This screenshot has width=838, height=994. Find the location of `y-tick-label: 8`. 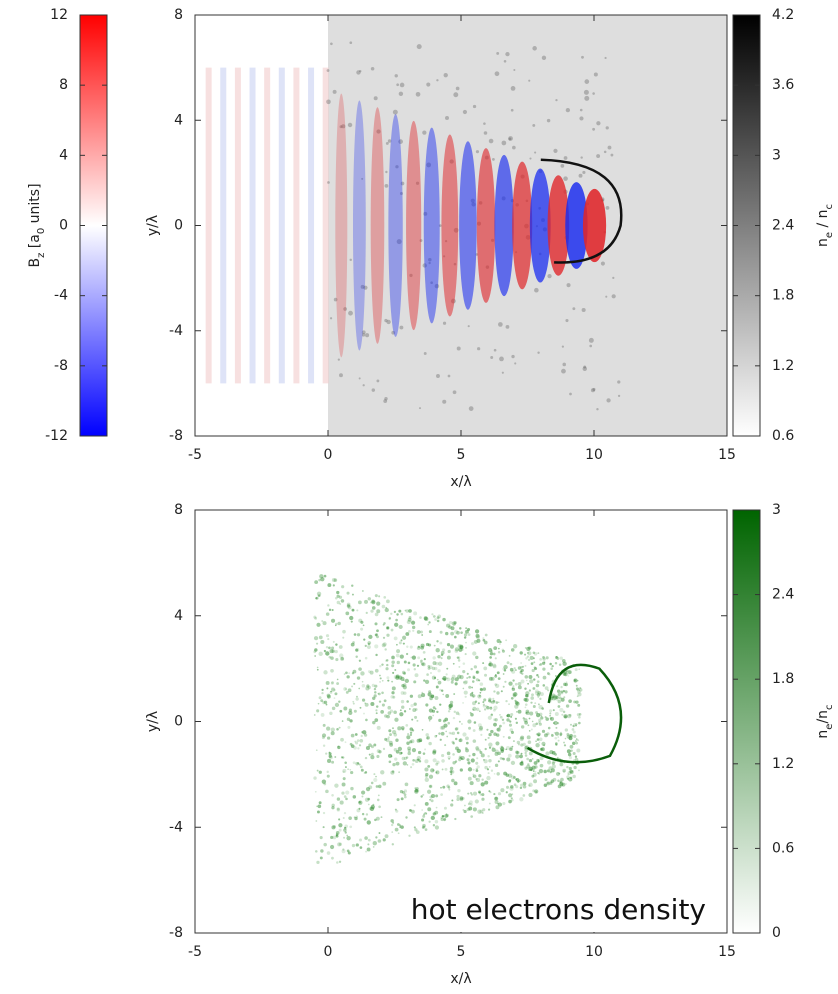

y-tick-label: 8 is located at coordinates (178, 510).